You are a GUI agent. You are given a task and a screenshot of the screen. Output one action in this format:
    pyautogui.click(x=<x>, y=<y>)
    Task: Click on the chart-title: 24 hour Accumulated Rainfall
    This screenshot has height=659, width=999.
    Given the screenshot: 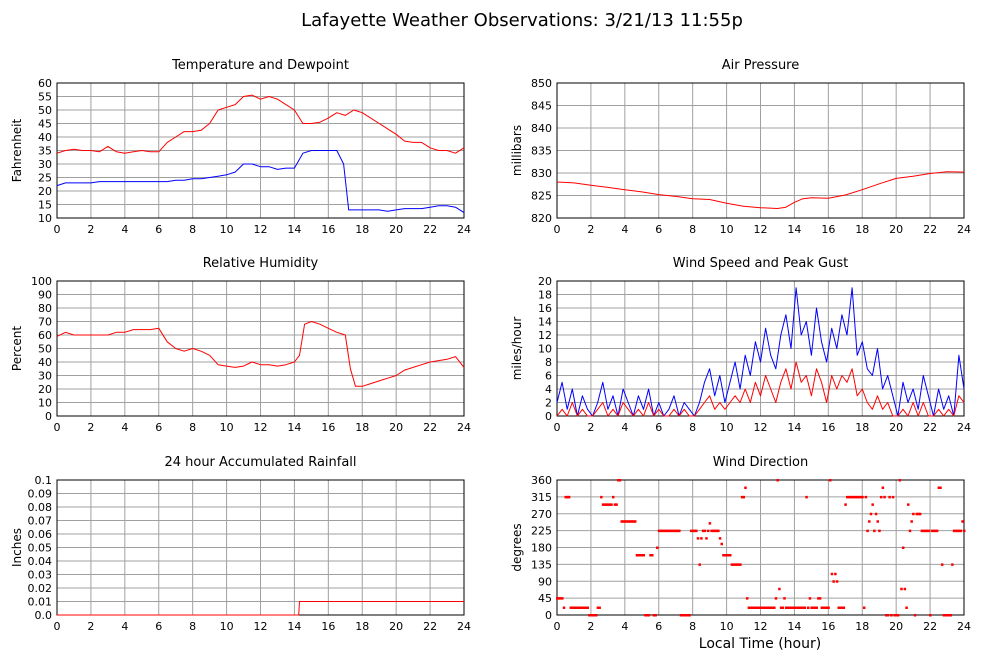 What is the action you would take?
    pyautogui.click(x=260, y=462)
    